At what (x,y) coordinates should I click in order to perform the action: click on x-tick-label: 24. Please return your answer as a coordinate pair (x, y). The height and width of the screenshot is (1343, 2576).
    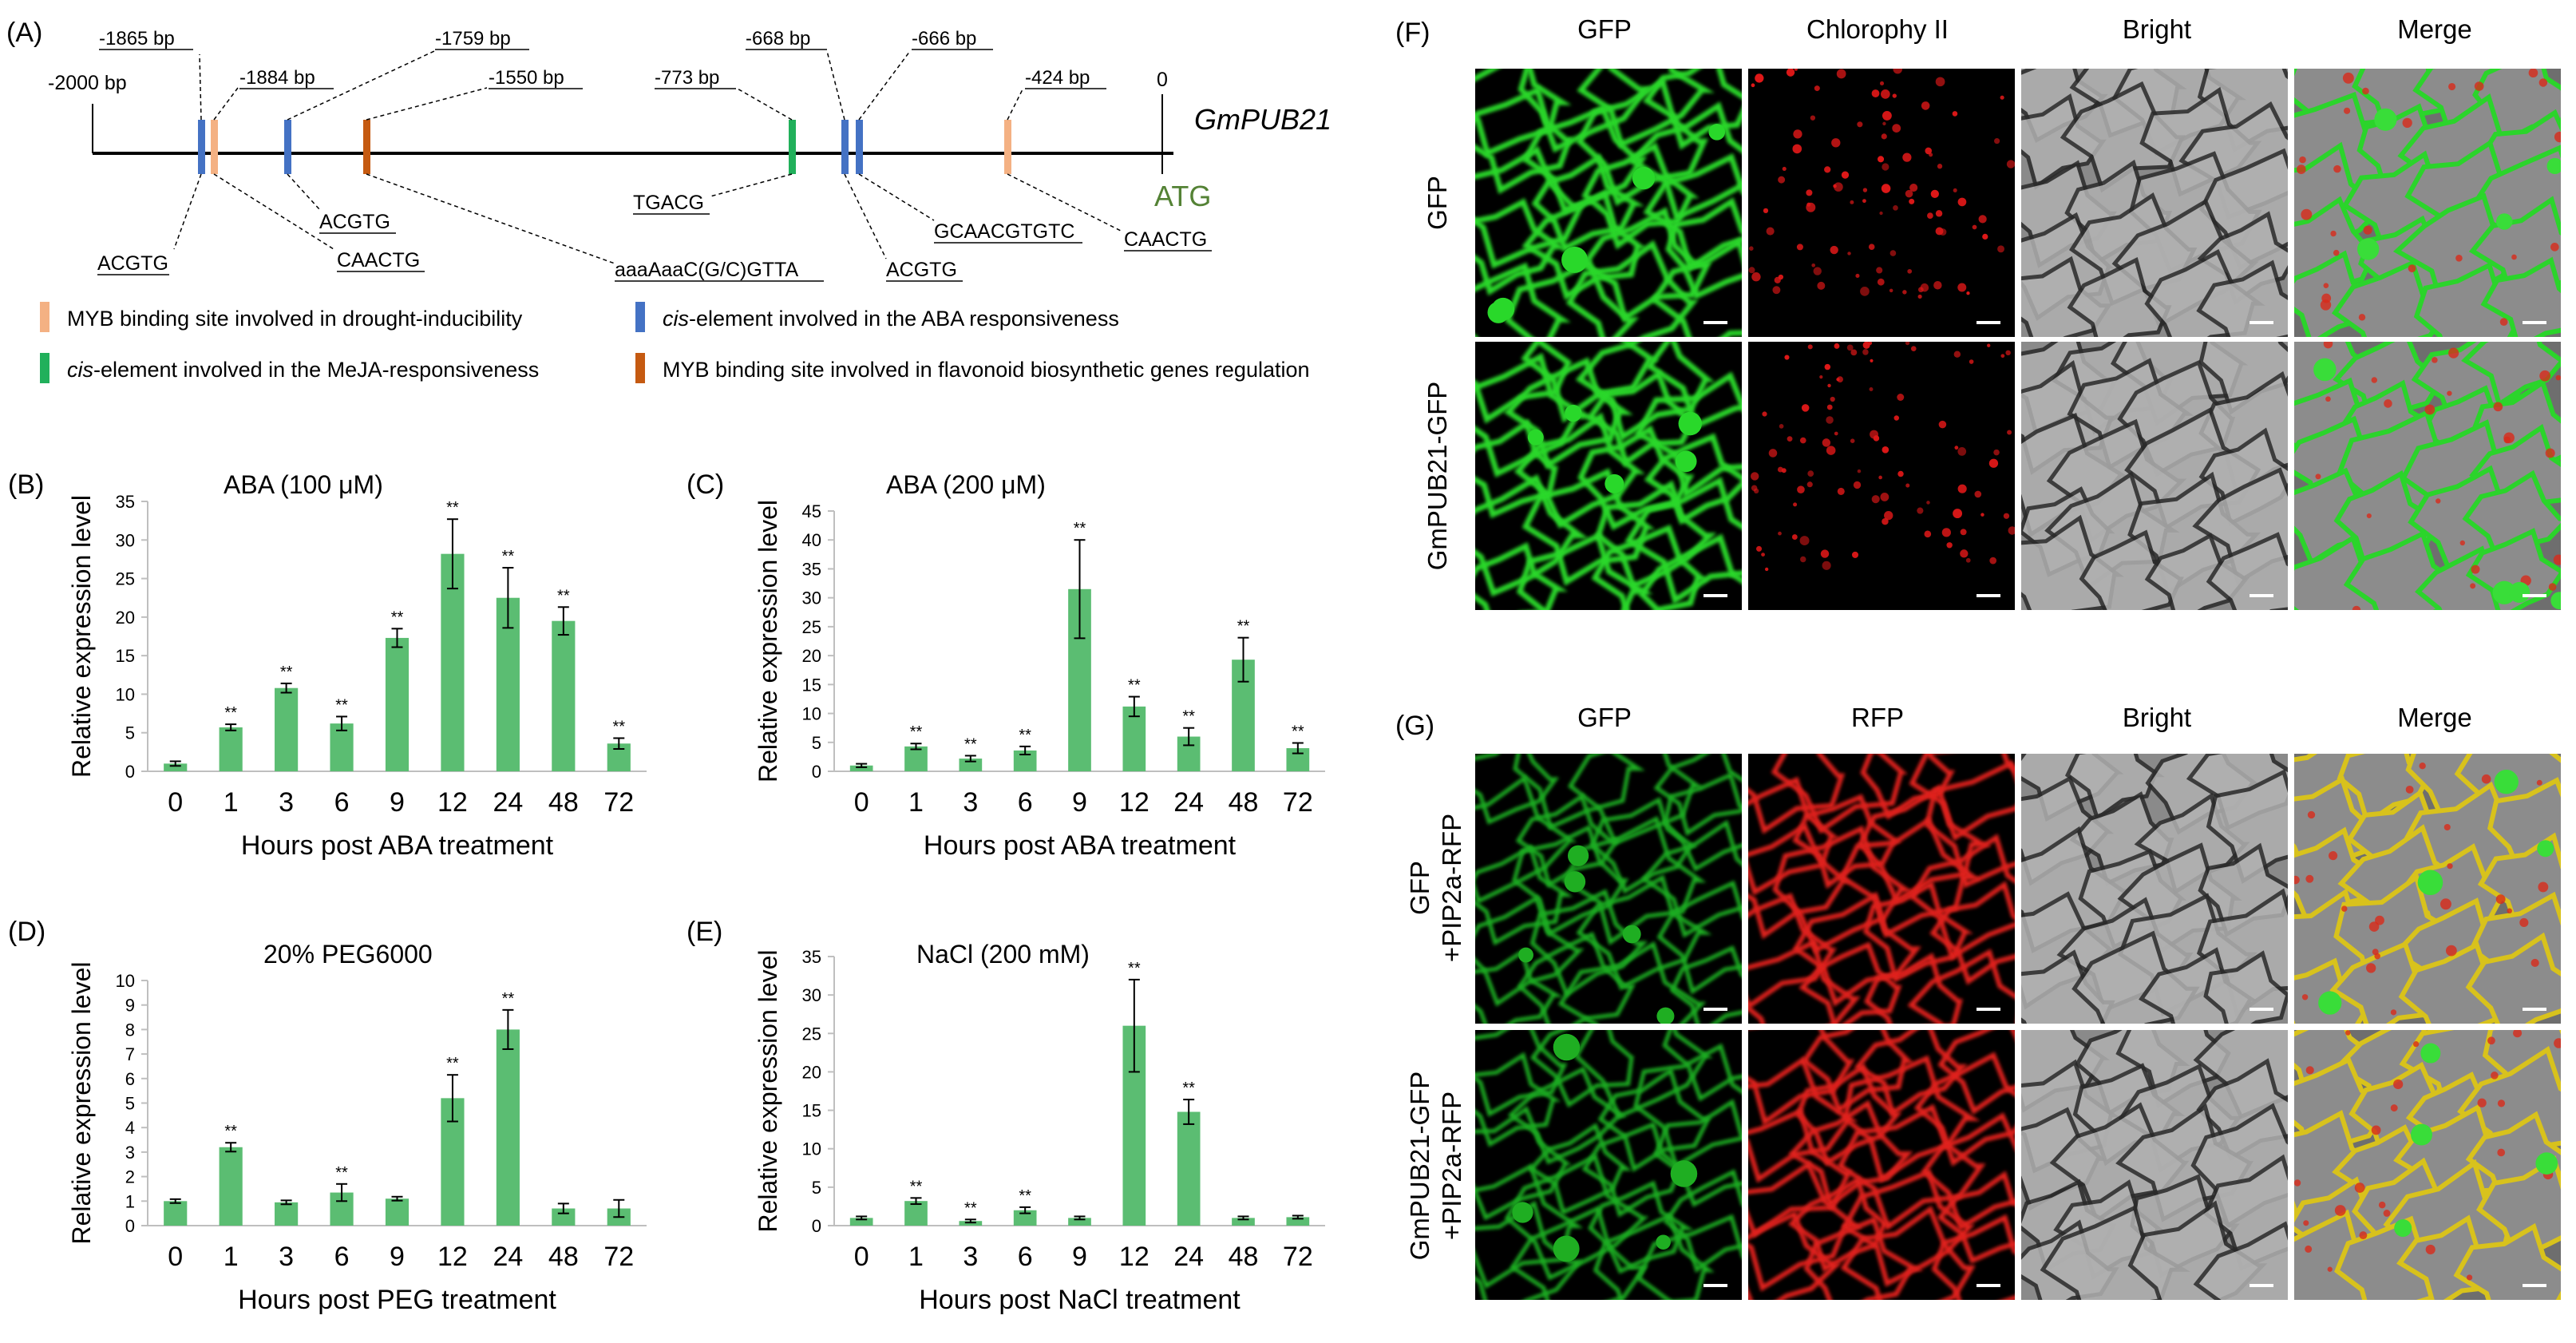
    Looking at the image, I should click on (1189, 1257).